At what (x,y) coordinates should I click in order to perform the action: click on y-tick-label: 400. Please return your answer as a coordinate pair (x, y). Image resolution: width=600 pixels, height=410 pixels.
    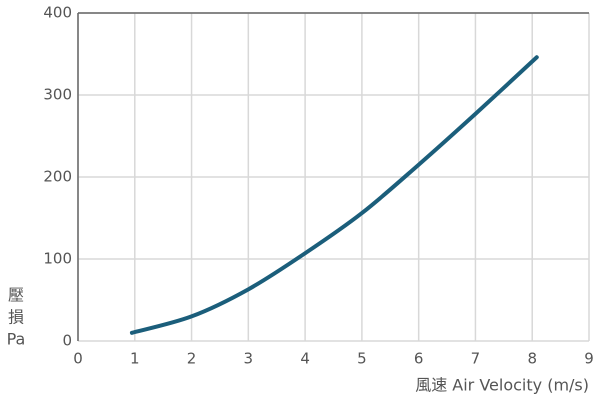
    Looking at the image, I should click on (57, 13).